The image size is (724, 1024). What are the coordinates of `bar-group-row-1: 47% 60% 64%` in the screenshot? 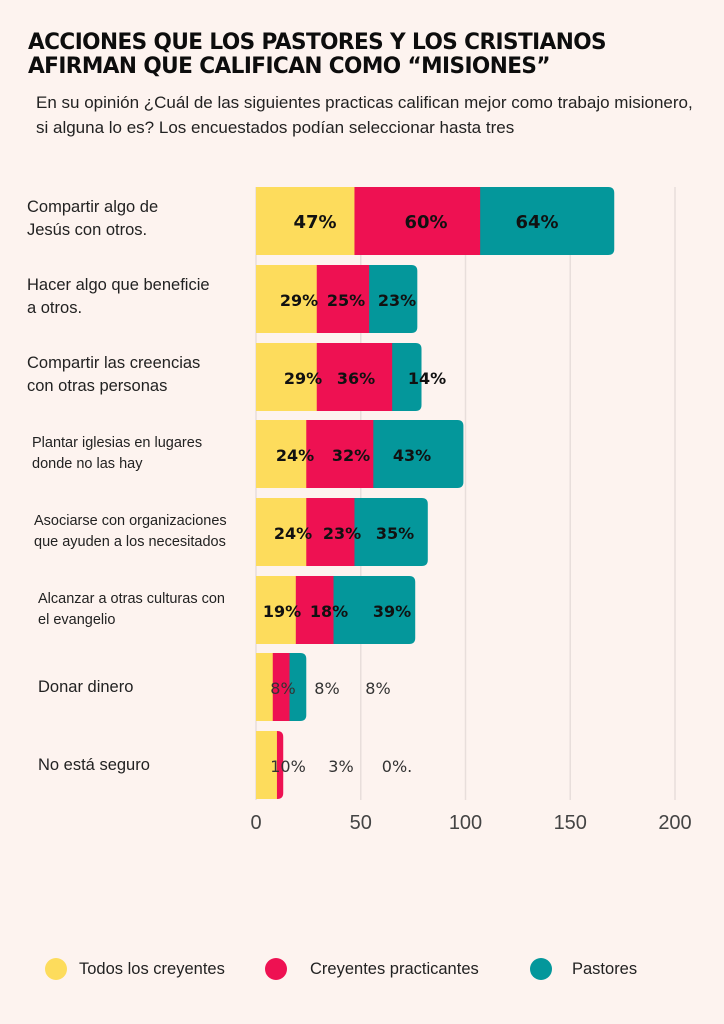 It's located at (435, 221).